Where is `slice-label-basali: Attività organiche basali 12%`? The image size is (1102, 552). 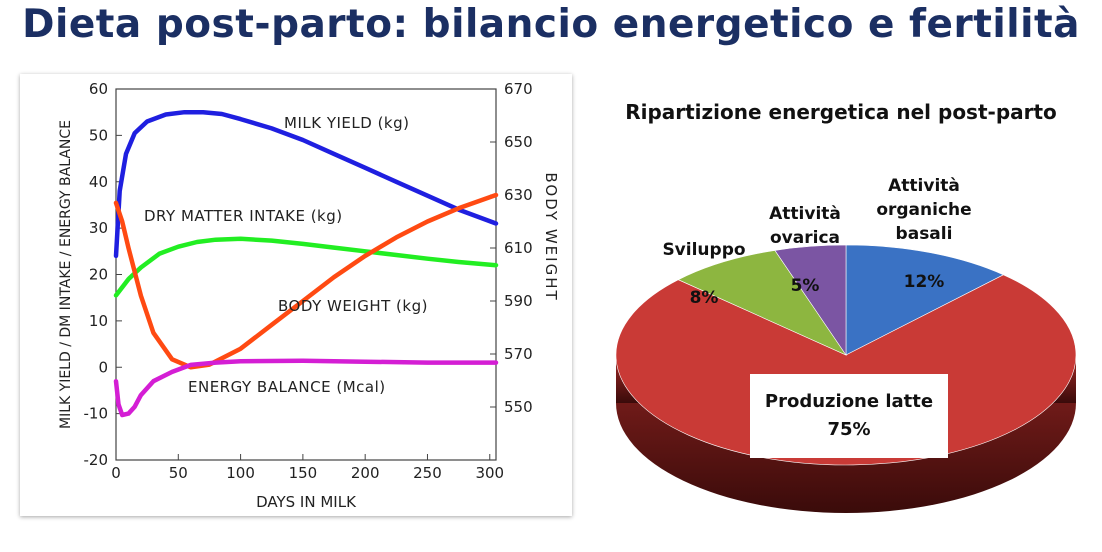
slice-label-basali: Attività organiche basali 12% is located at coordinates (924, 234).